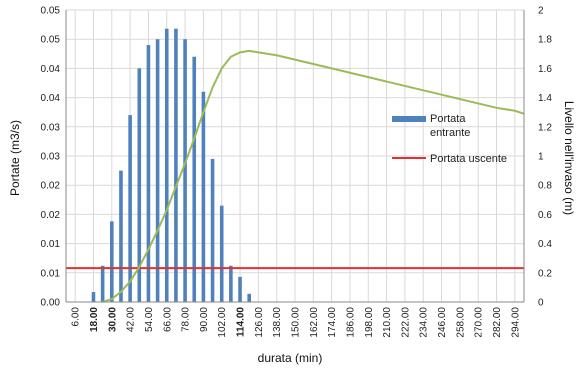  What do you see at coordinates (167, 319) in the screenshot?
I see `x-tick-label: 66.00` at bounding box center [167, 319].